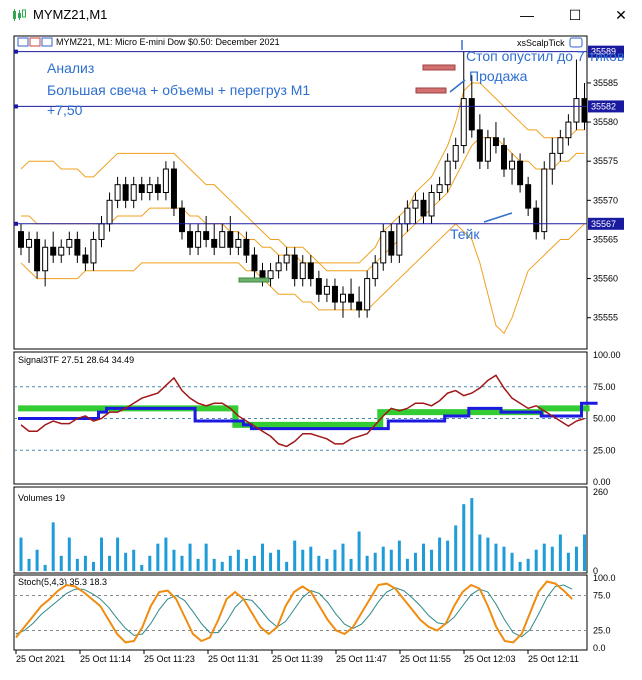 This screenshot has width=642, height=680. I want to click on time-tick-label: 25 Oct 11:39, so click(297, 659).